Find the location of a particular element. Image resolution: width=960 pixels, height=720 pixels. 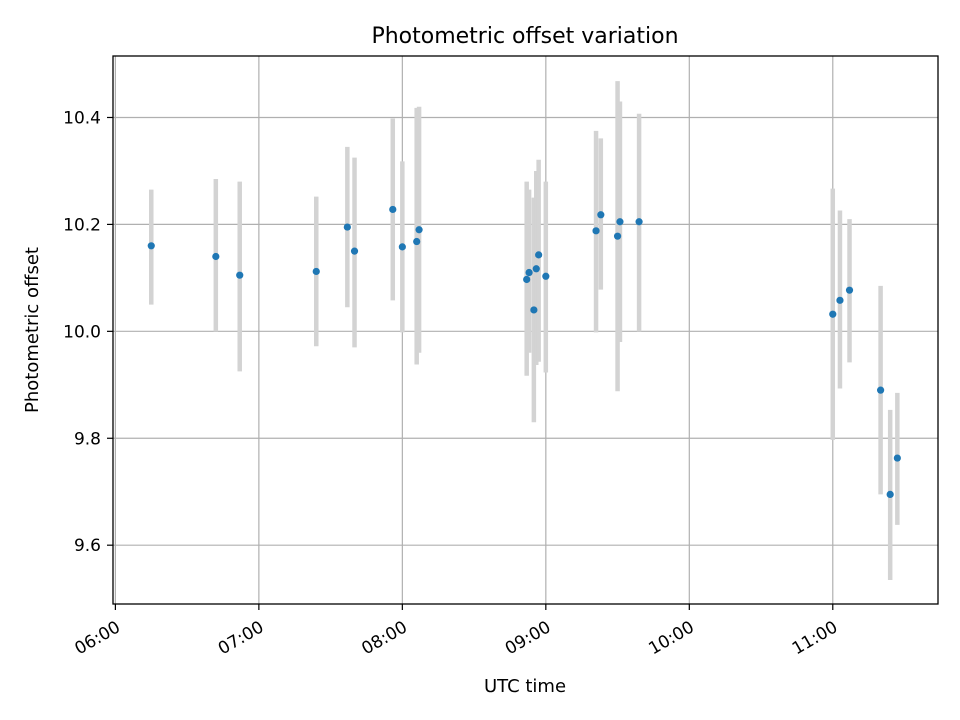

y-tick-label: 10.2 is located at coordinates (82, 225).